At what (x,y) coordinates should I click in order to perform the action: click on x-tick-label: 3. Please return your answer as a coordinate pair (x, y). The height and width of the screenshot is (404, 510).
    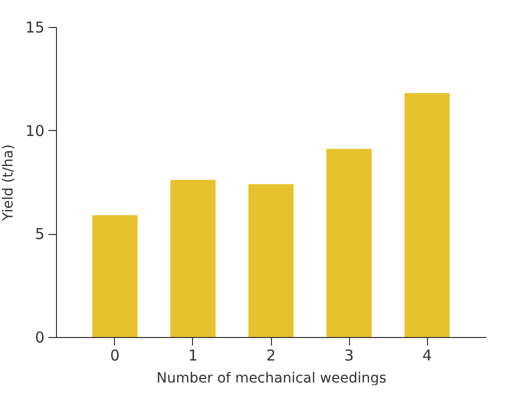
    Looking at the image, I should click on (349, 355).